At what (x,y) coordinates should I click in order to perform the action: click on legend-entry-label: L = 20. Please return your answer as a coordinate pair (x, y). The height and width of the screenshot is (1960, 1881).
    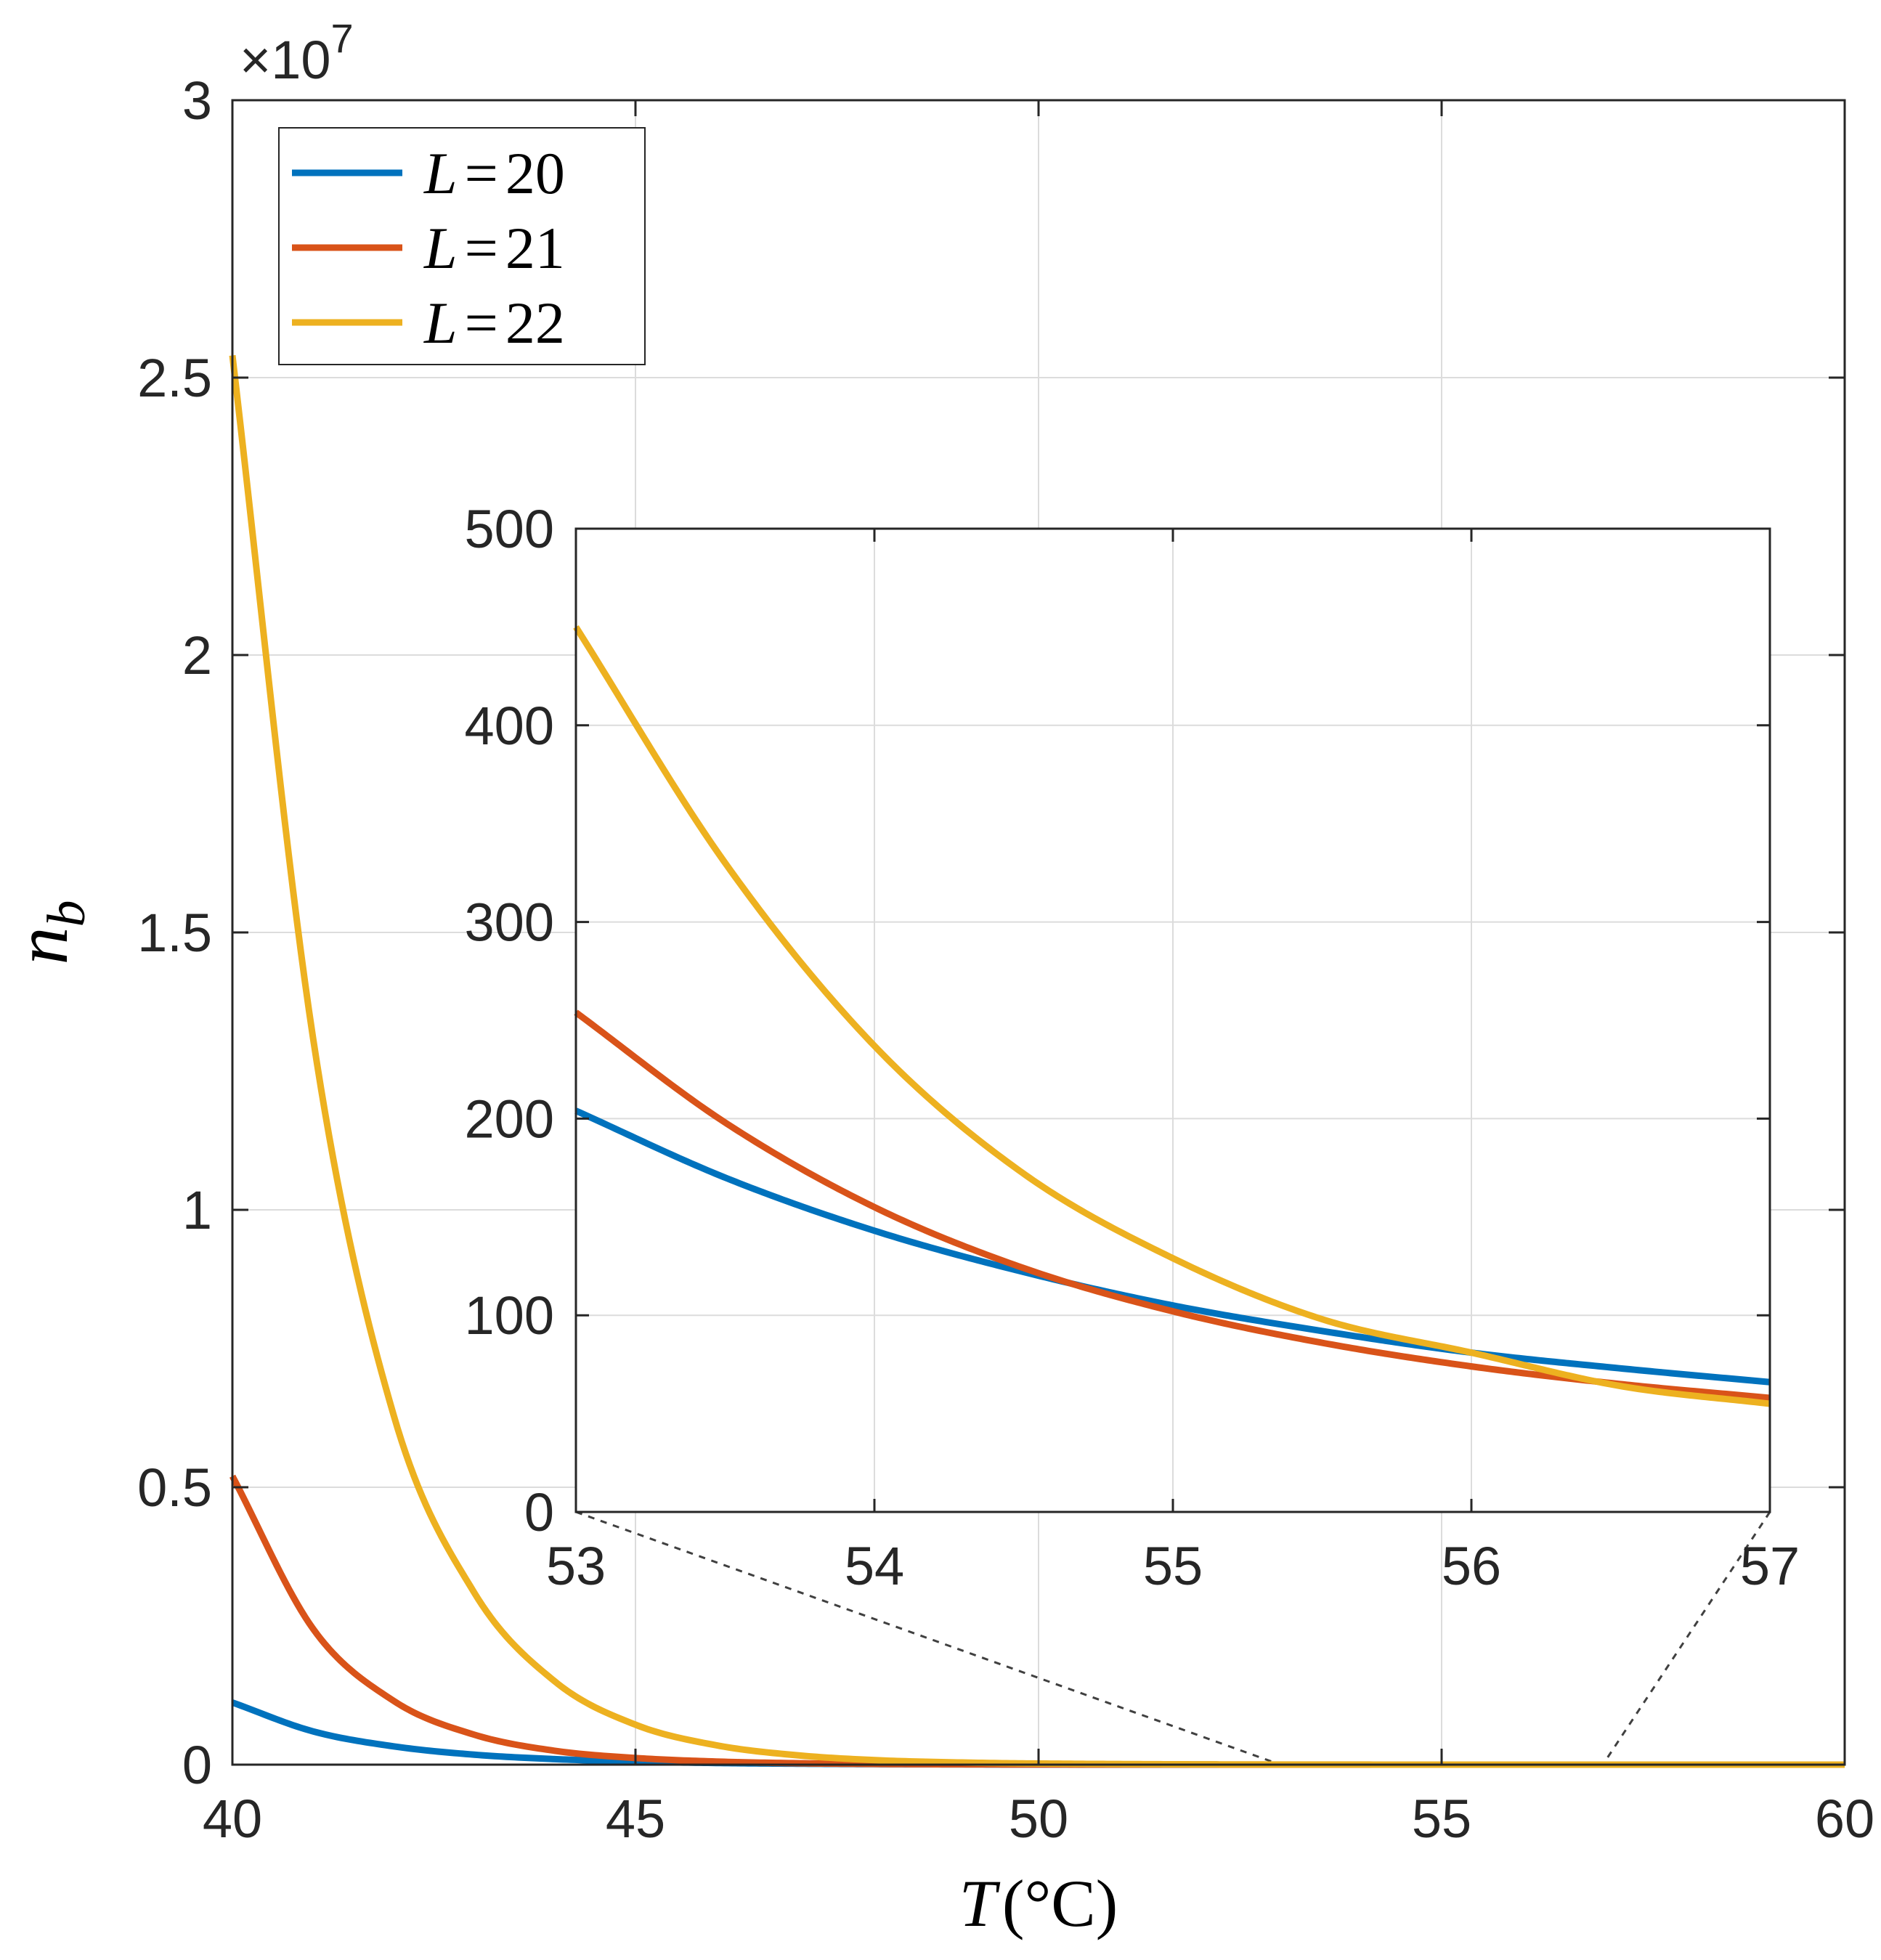
    Looking at the image, I should click on (494, 173).